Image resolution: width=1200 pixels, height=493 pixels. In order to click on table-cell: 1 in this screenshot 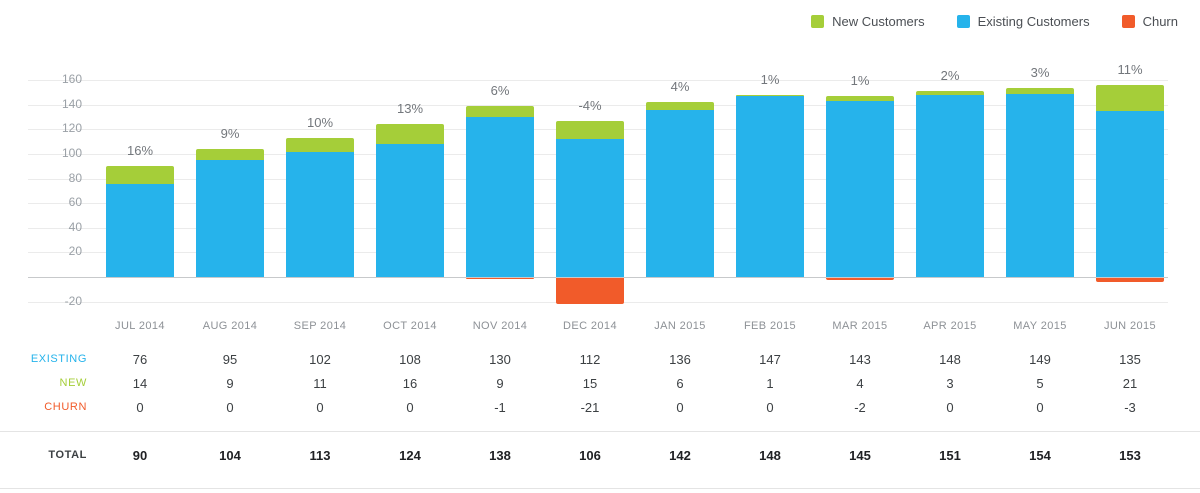, I will do `click(770, 383)`.